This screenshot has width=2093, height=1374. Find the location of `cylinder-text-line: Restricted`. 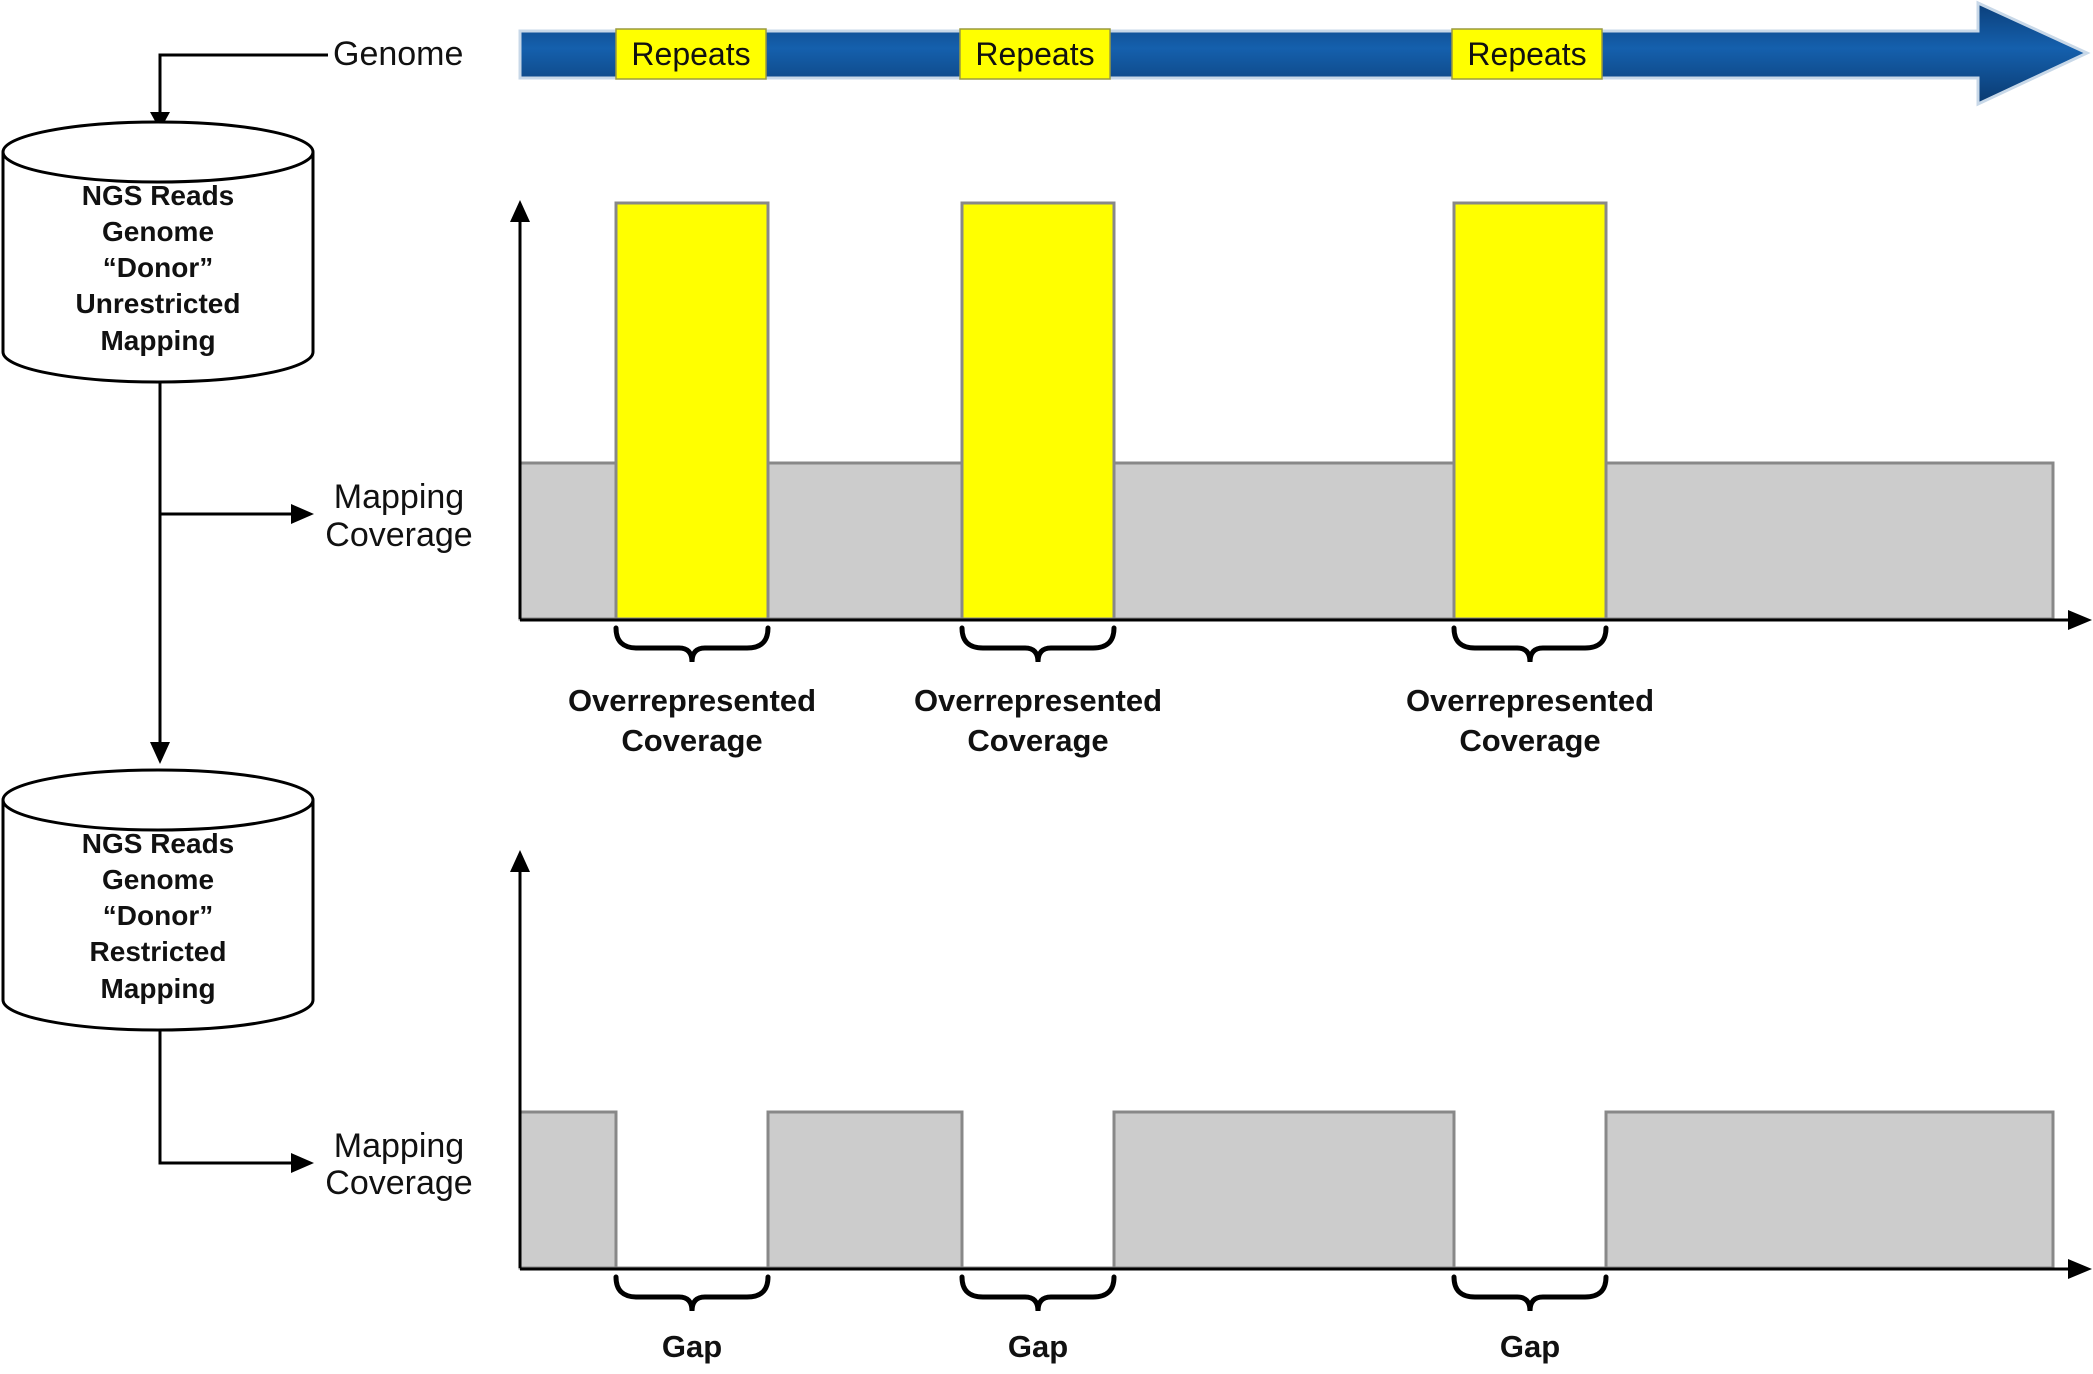

cylinder-text-line: Restricted is located at coordinates (158, 951).